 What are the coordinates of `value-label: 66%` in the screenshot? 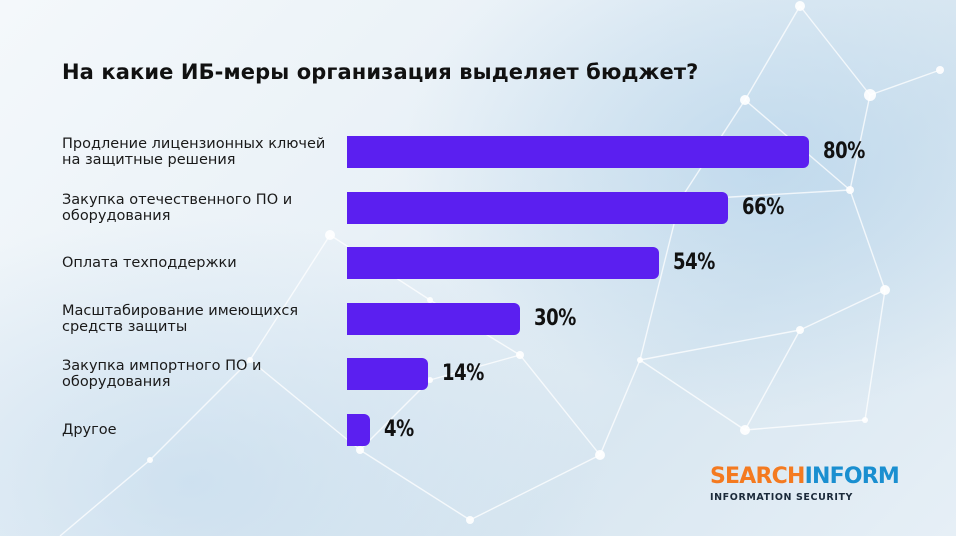 It's located at (763, 207).